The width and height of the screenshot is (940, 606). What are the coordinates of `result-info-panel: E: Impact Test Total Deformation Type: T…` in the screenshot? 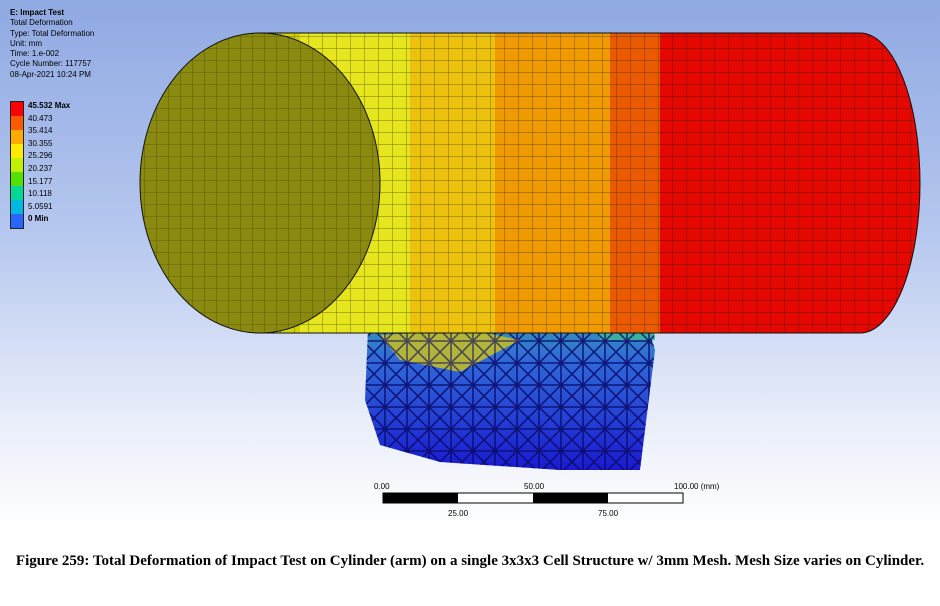 It's located at (52, 44).